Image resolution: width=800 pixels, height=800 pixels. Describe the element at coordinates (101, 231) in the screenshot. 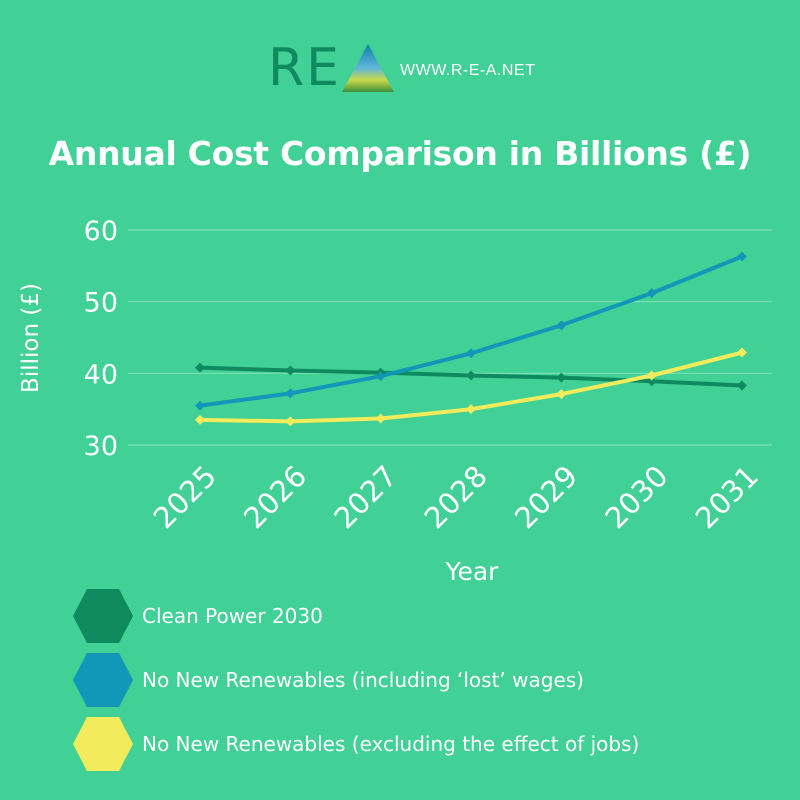

I see `y-tick-label: 60` at that location.